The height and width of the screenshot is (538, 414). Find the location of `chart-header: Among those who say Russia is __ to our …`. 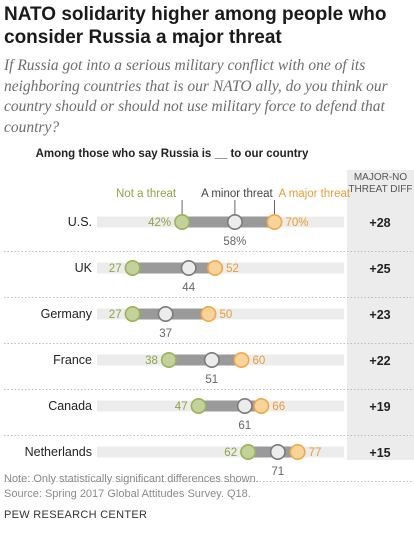

chart-header: Among those who say Russia is __ to our … is located at coordinates (172, 154).